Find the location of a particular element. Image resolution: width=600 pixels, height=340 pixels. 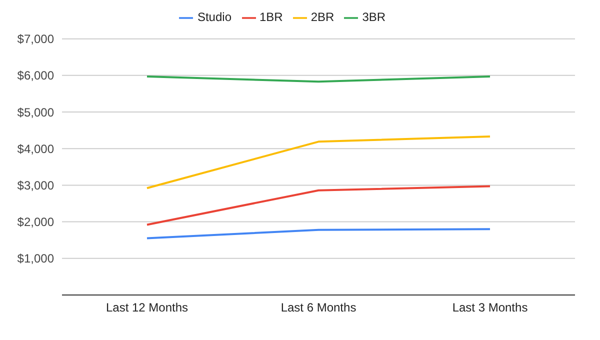

y-tick-label: $1,000 is located at coordinates (35, 259).